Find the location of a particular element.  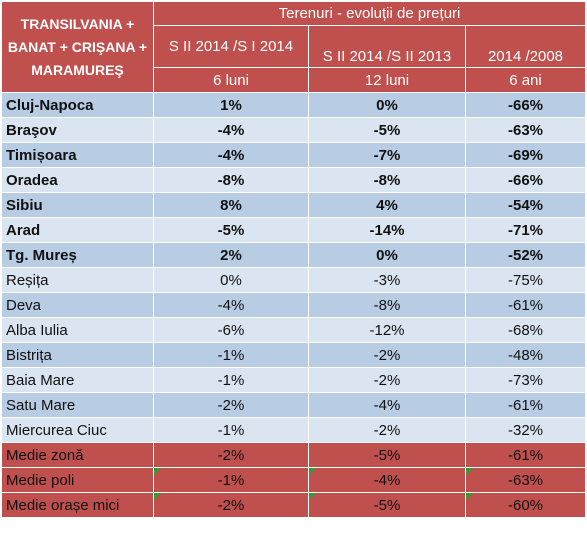

table-row: Alba Iulia -6% -12% -68% is located at coordinates (293, 330).